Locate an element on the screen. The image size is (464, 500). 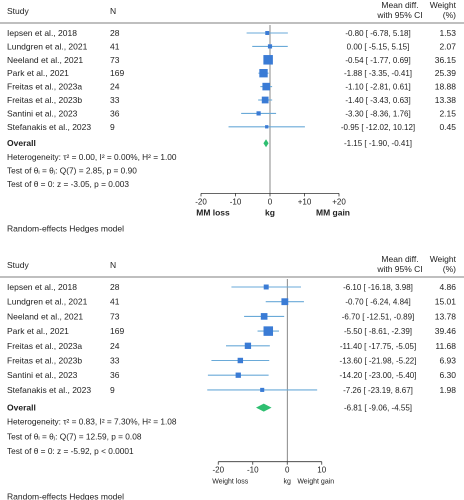
header-effect: Mean diff. is located at coordinates (399, 5).